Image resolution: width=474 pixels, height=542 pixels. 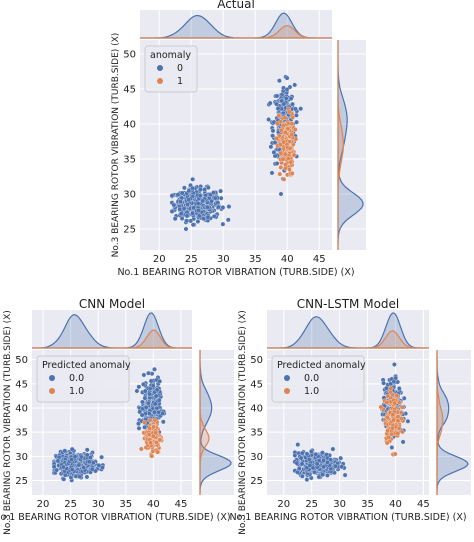 I want to click on chart-title: CNN-LSTM Model, so click(x=348, y=304).